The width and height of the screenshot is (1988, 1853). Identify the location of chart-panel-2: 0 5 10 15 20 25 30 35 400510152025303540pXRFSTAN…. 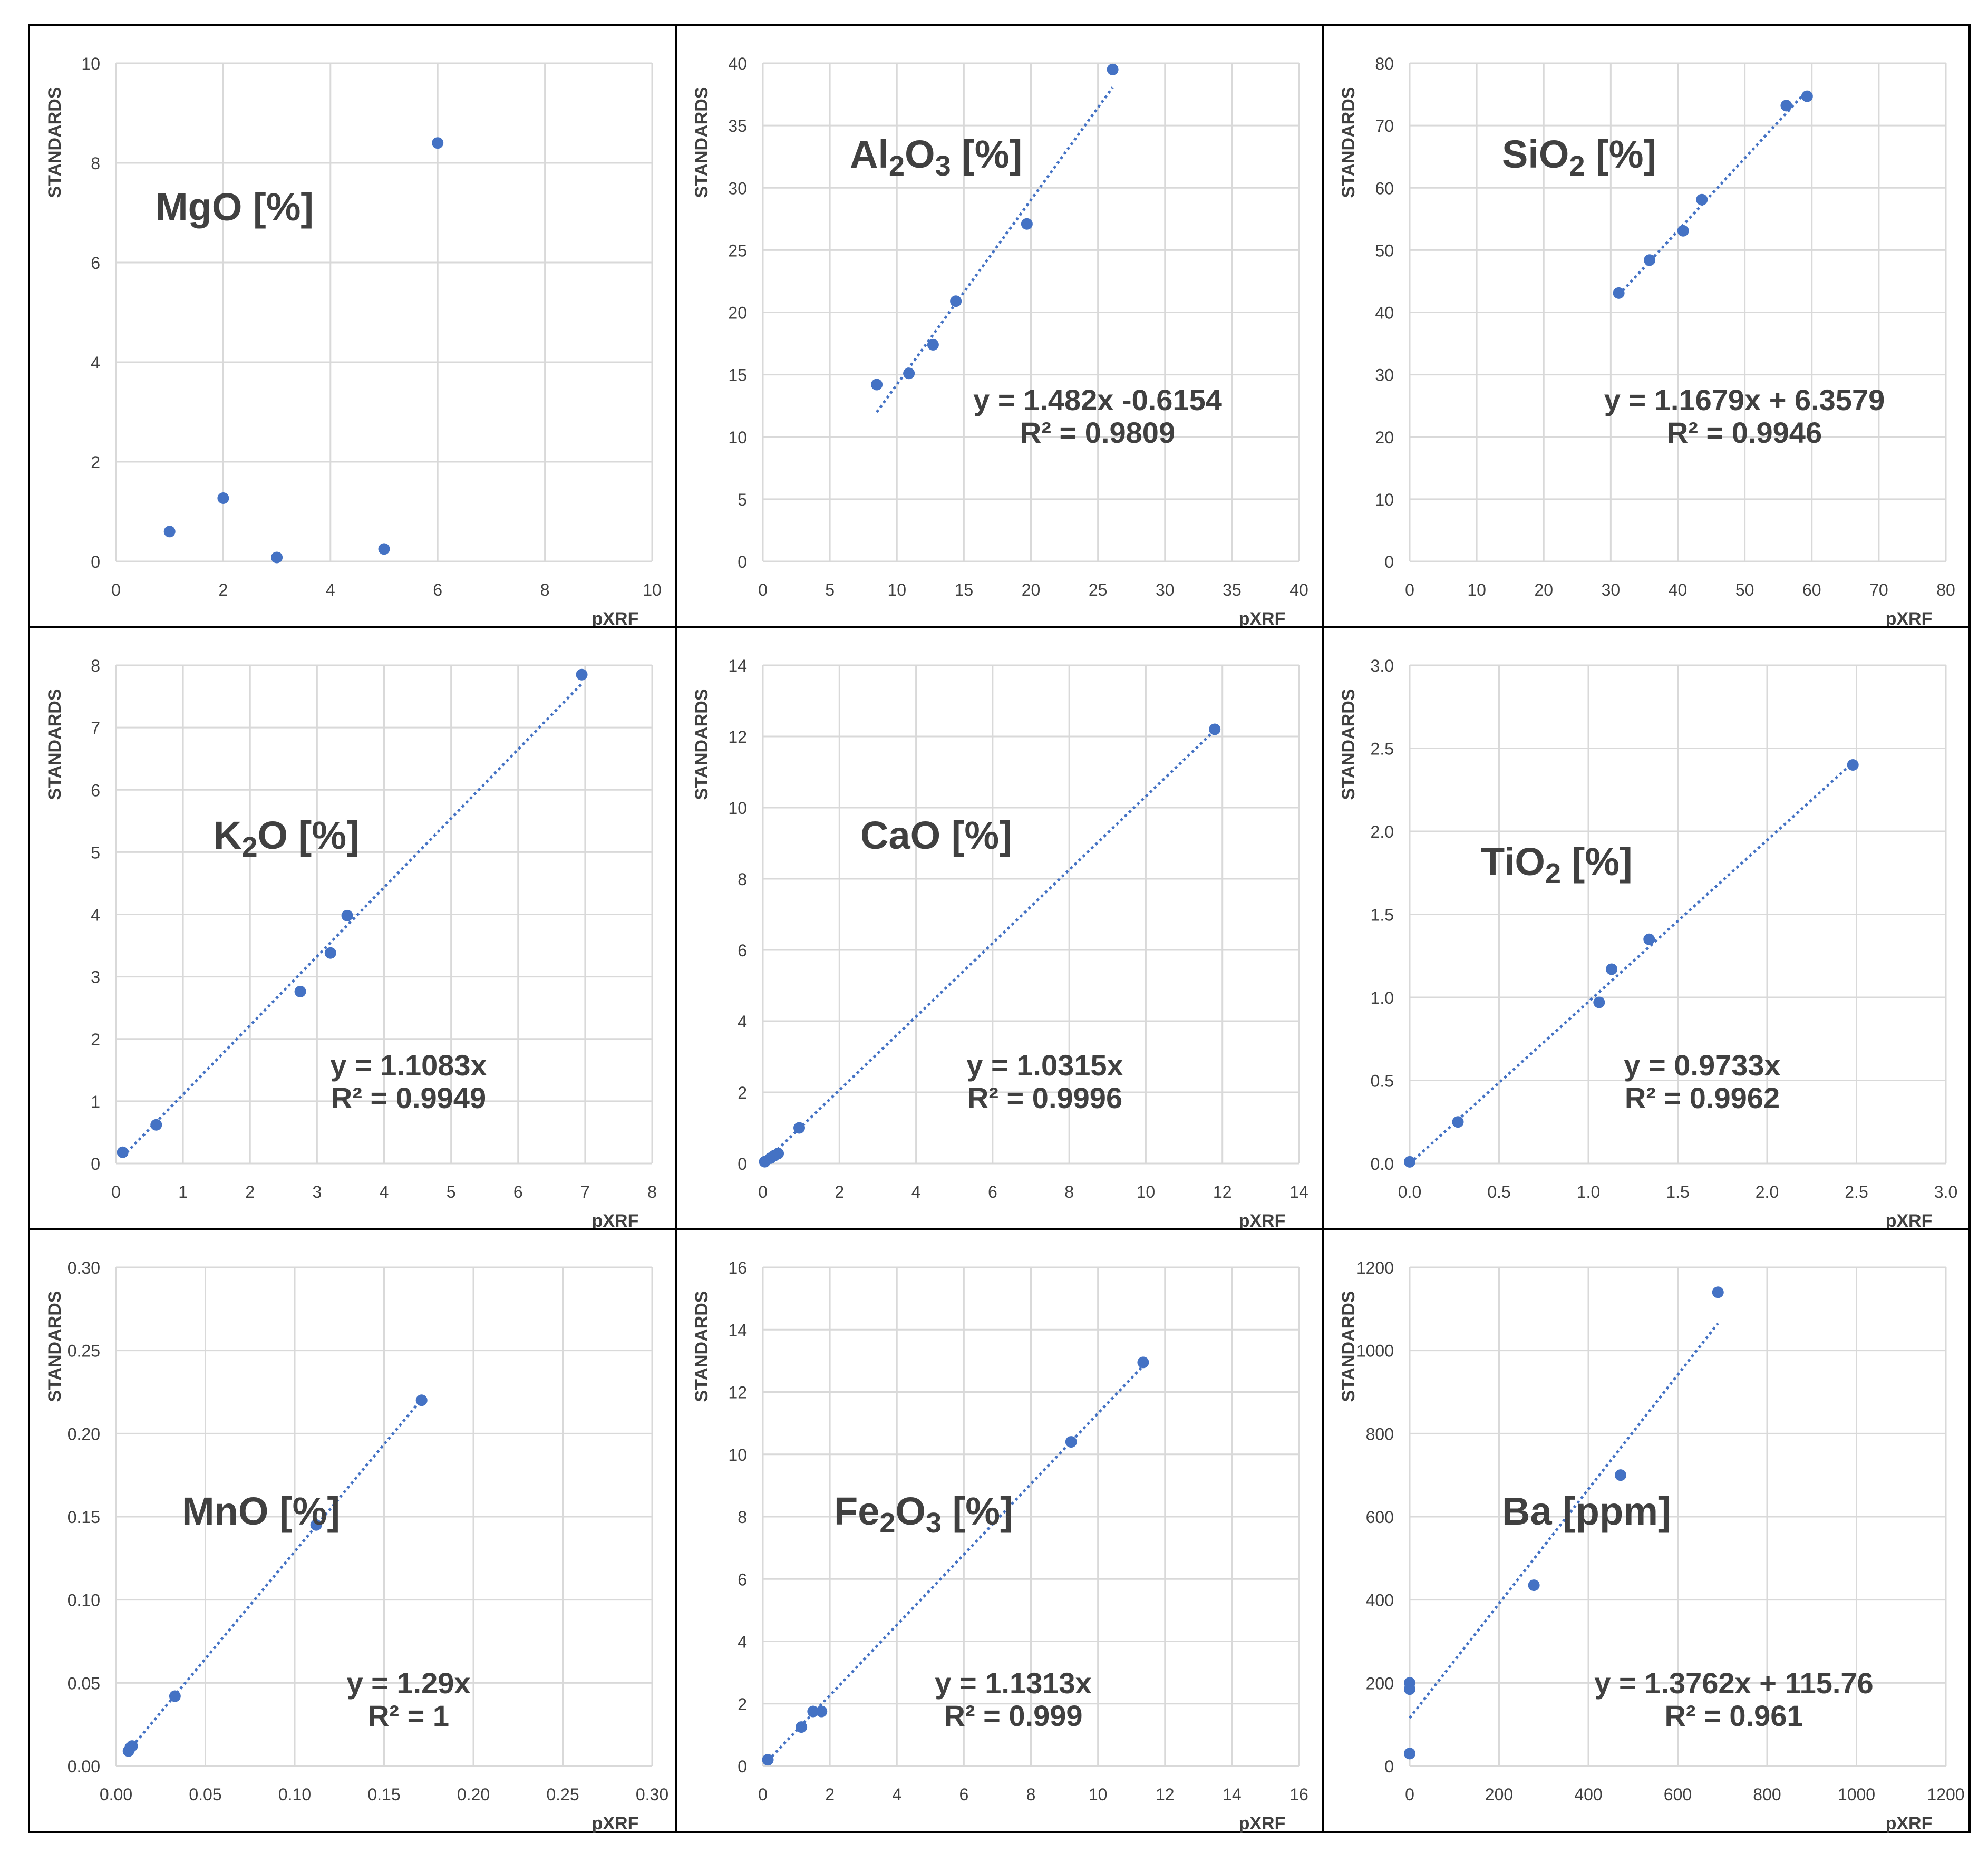
(999, 326).